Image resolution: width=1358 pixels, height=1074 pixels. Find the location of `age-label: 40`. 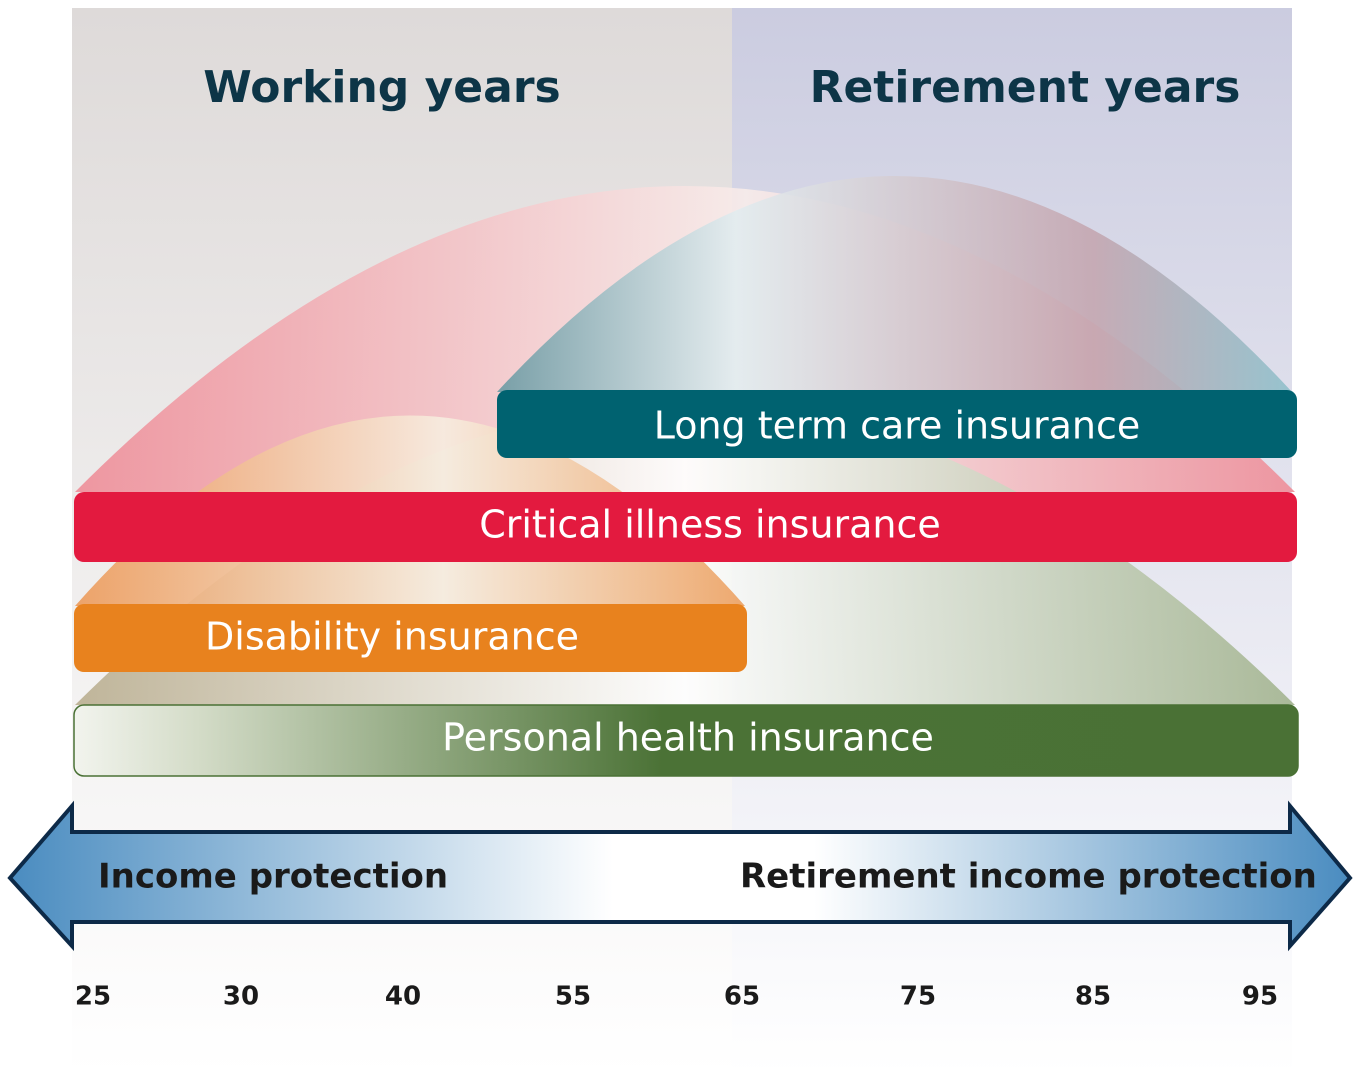

age-label: 40 is located at coordinates (403, 997).